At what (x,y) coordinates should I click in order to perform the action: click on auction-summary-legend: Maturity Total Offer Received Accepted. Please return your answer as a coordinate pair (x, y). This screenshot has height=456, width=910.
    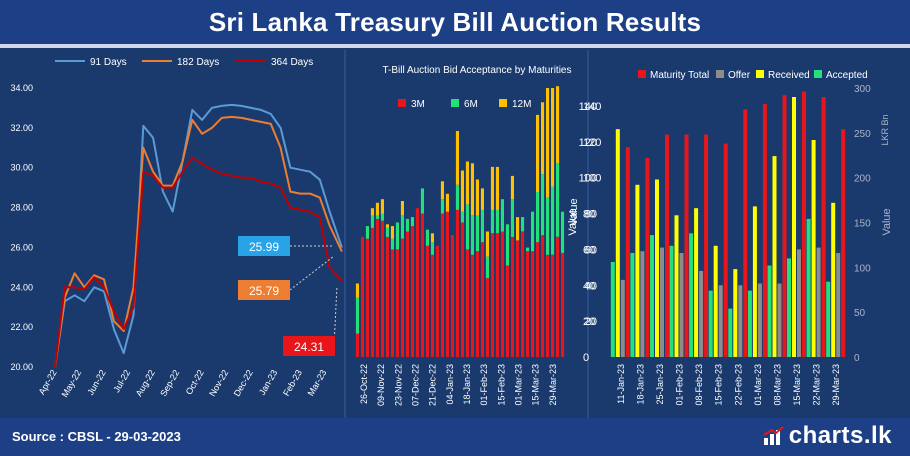
    Looking at the image, I should click on (753, 75).